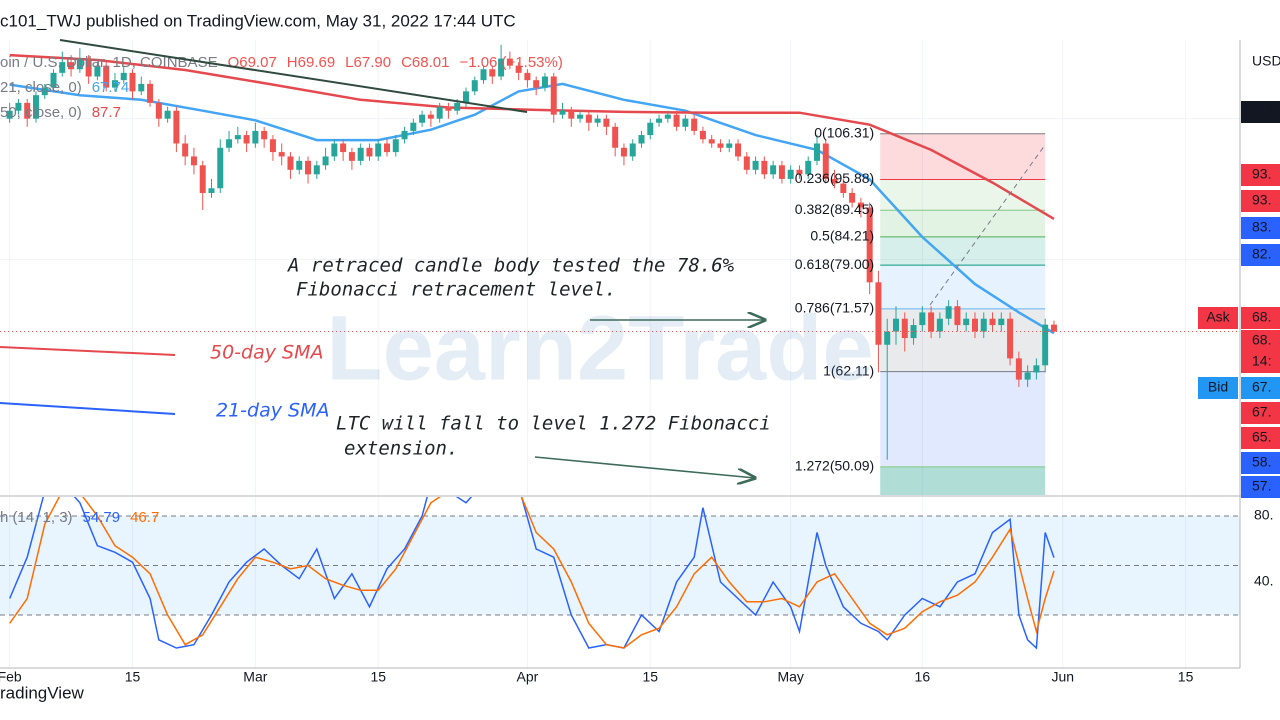 The image size is (1280, 720). I want to click on annotation: LTC will fall to level 1.272 Fibonacci, so click(553, 424).